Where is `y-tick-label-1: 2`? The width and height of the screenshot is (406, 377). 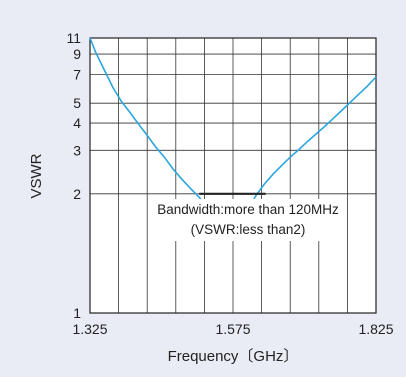 y-tick-label-1: 2 is located at coordinates (77, 194).